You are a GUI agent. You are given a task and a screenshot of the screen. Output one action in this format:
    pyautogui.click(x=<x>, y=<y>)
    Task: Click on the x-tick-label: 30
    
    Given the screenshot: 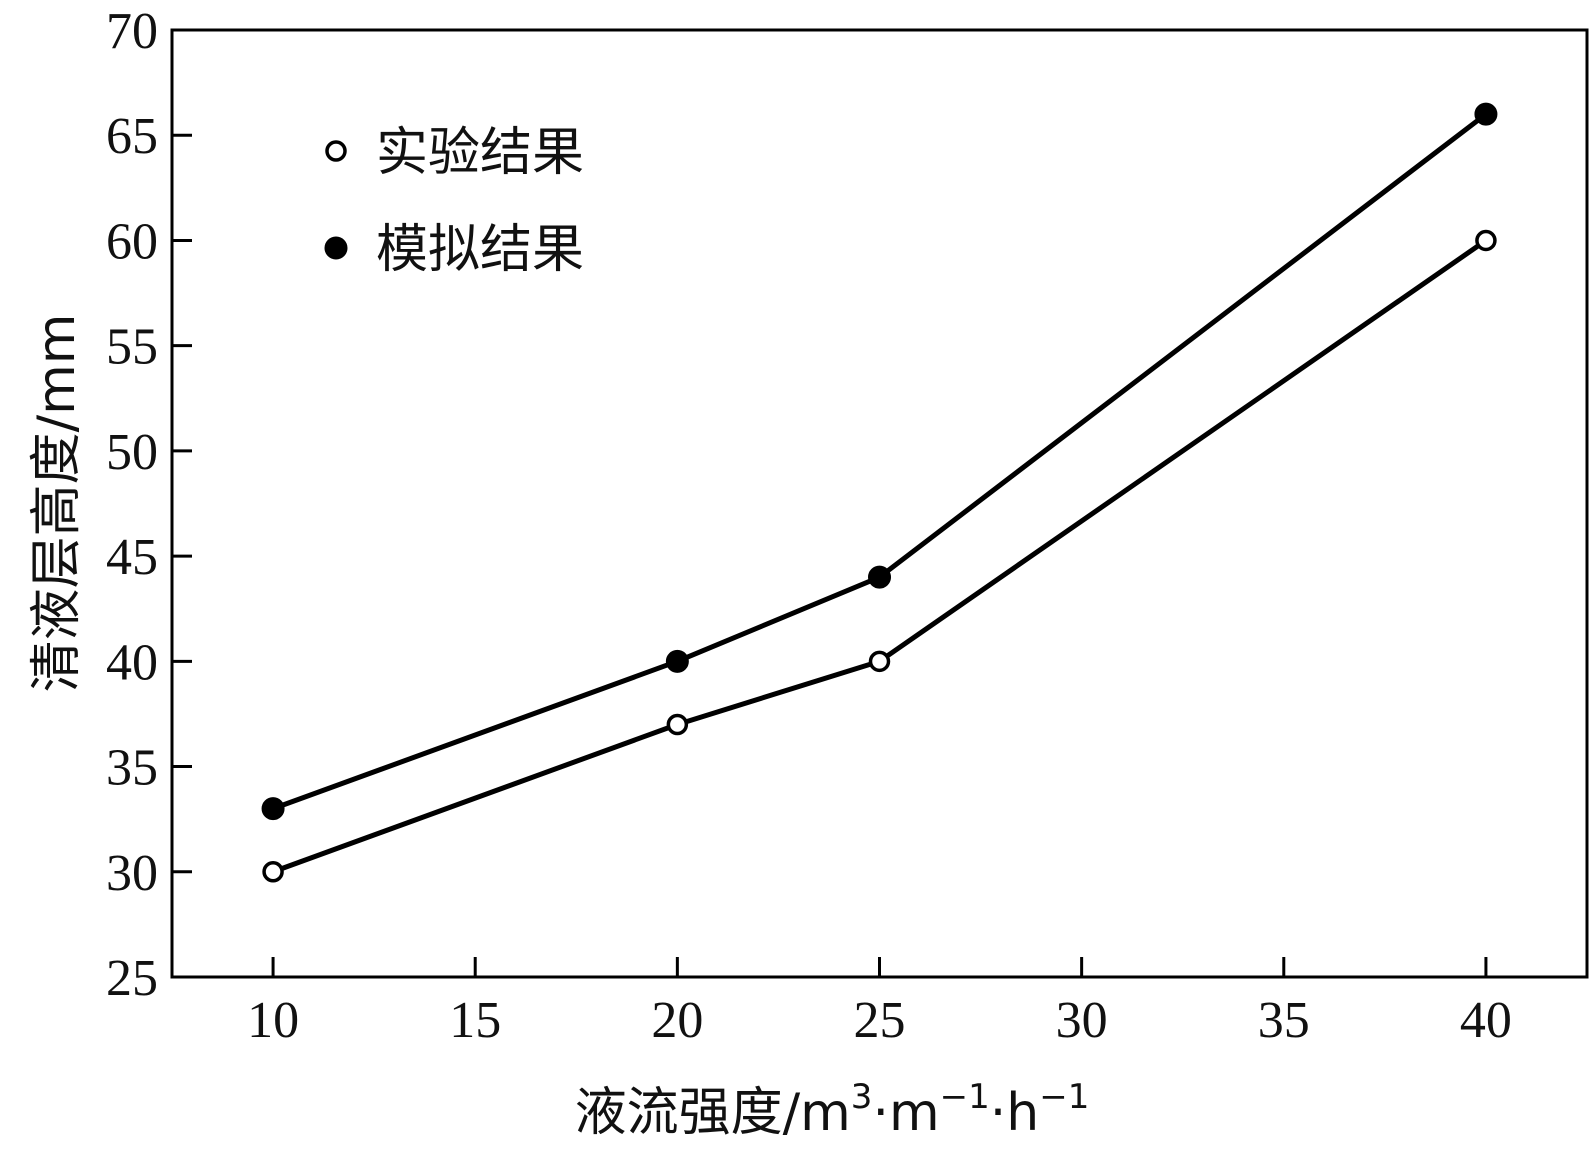 What is the action you would take?
    pyautogui.click(x=1082, y=1020)
    